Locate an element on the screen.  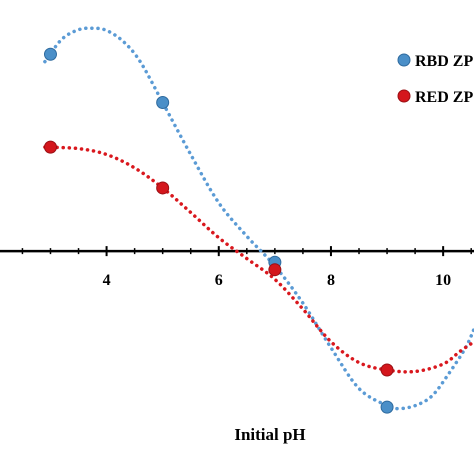
legend-item-rbd: RBD ZP is located at coordinates (435, 61).